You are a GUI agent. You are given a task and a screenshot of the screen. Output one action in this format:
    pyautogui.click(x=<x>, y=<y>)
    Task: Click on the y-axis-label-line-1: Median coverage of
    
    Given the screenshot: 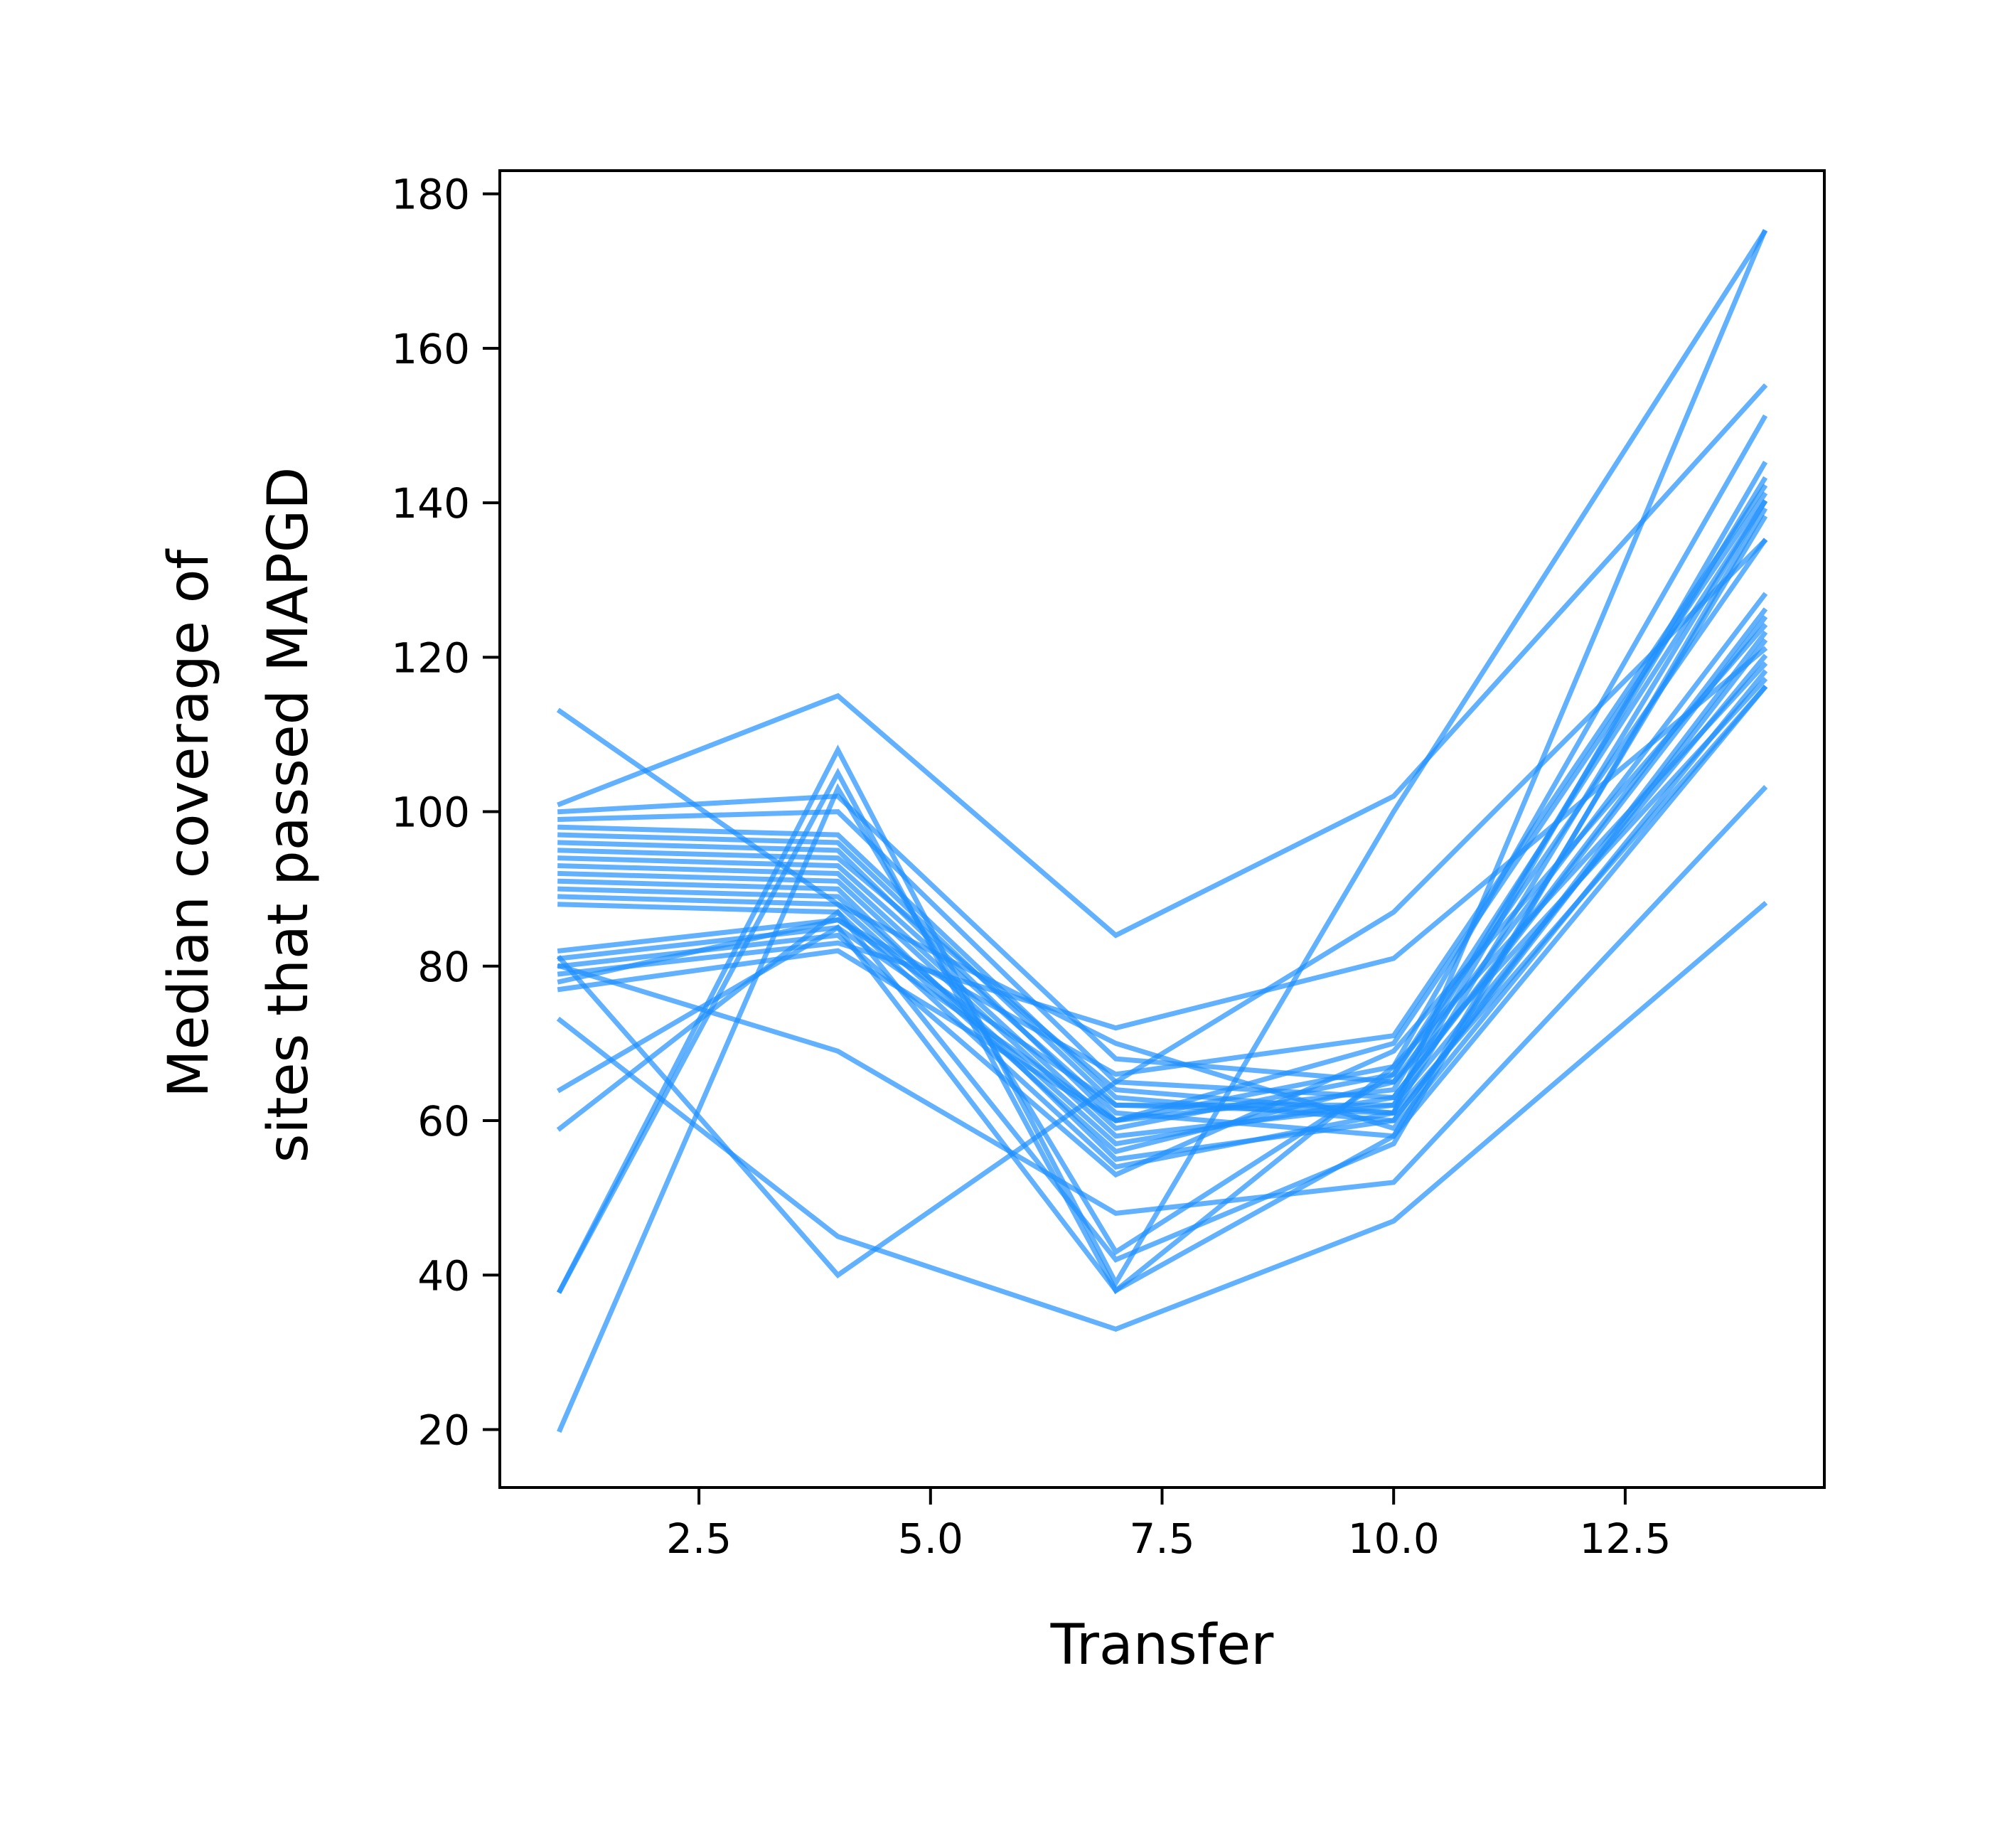 What is the action you would take?
    pyautogui.click(x=189, y=823)
    